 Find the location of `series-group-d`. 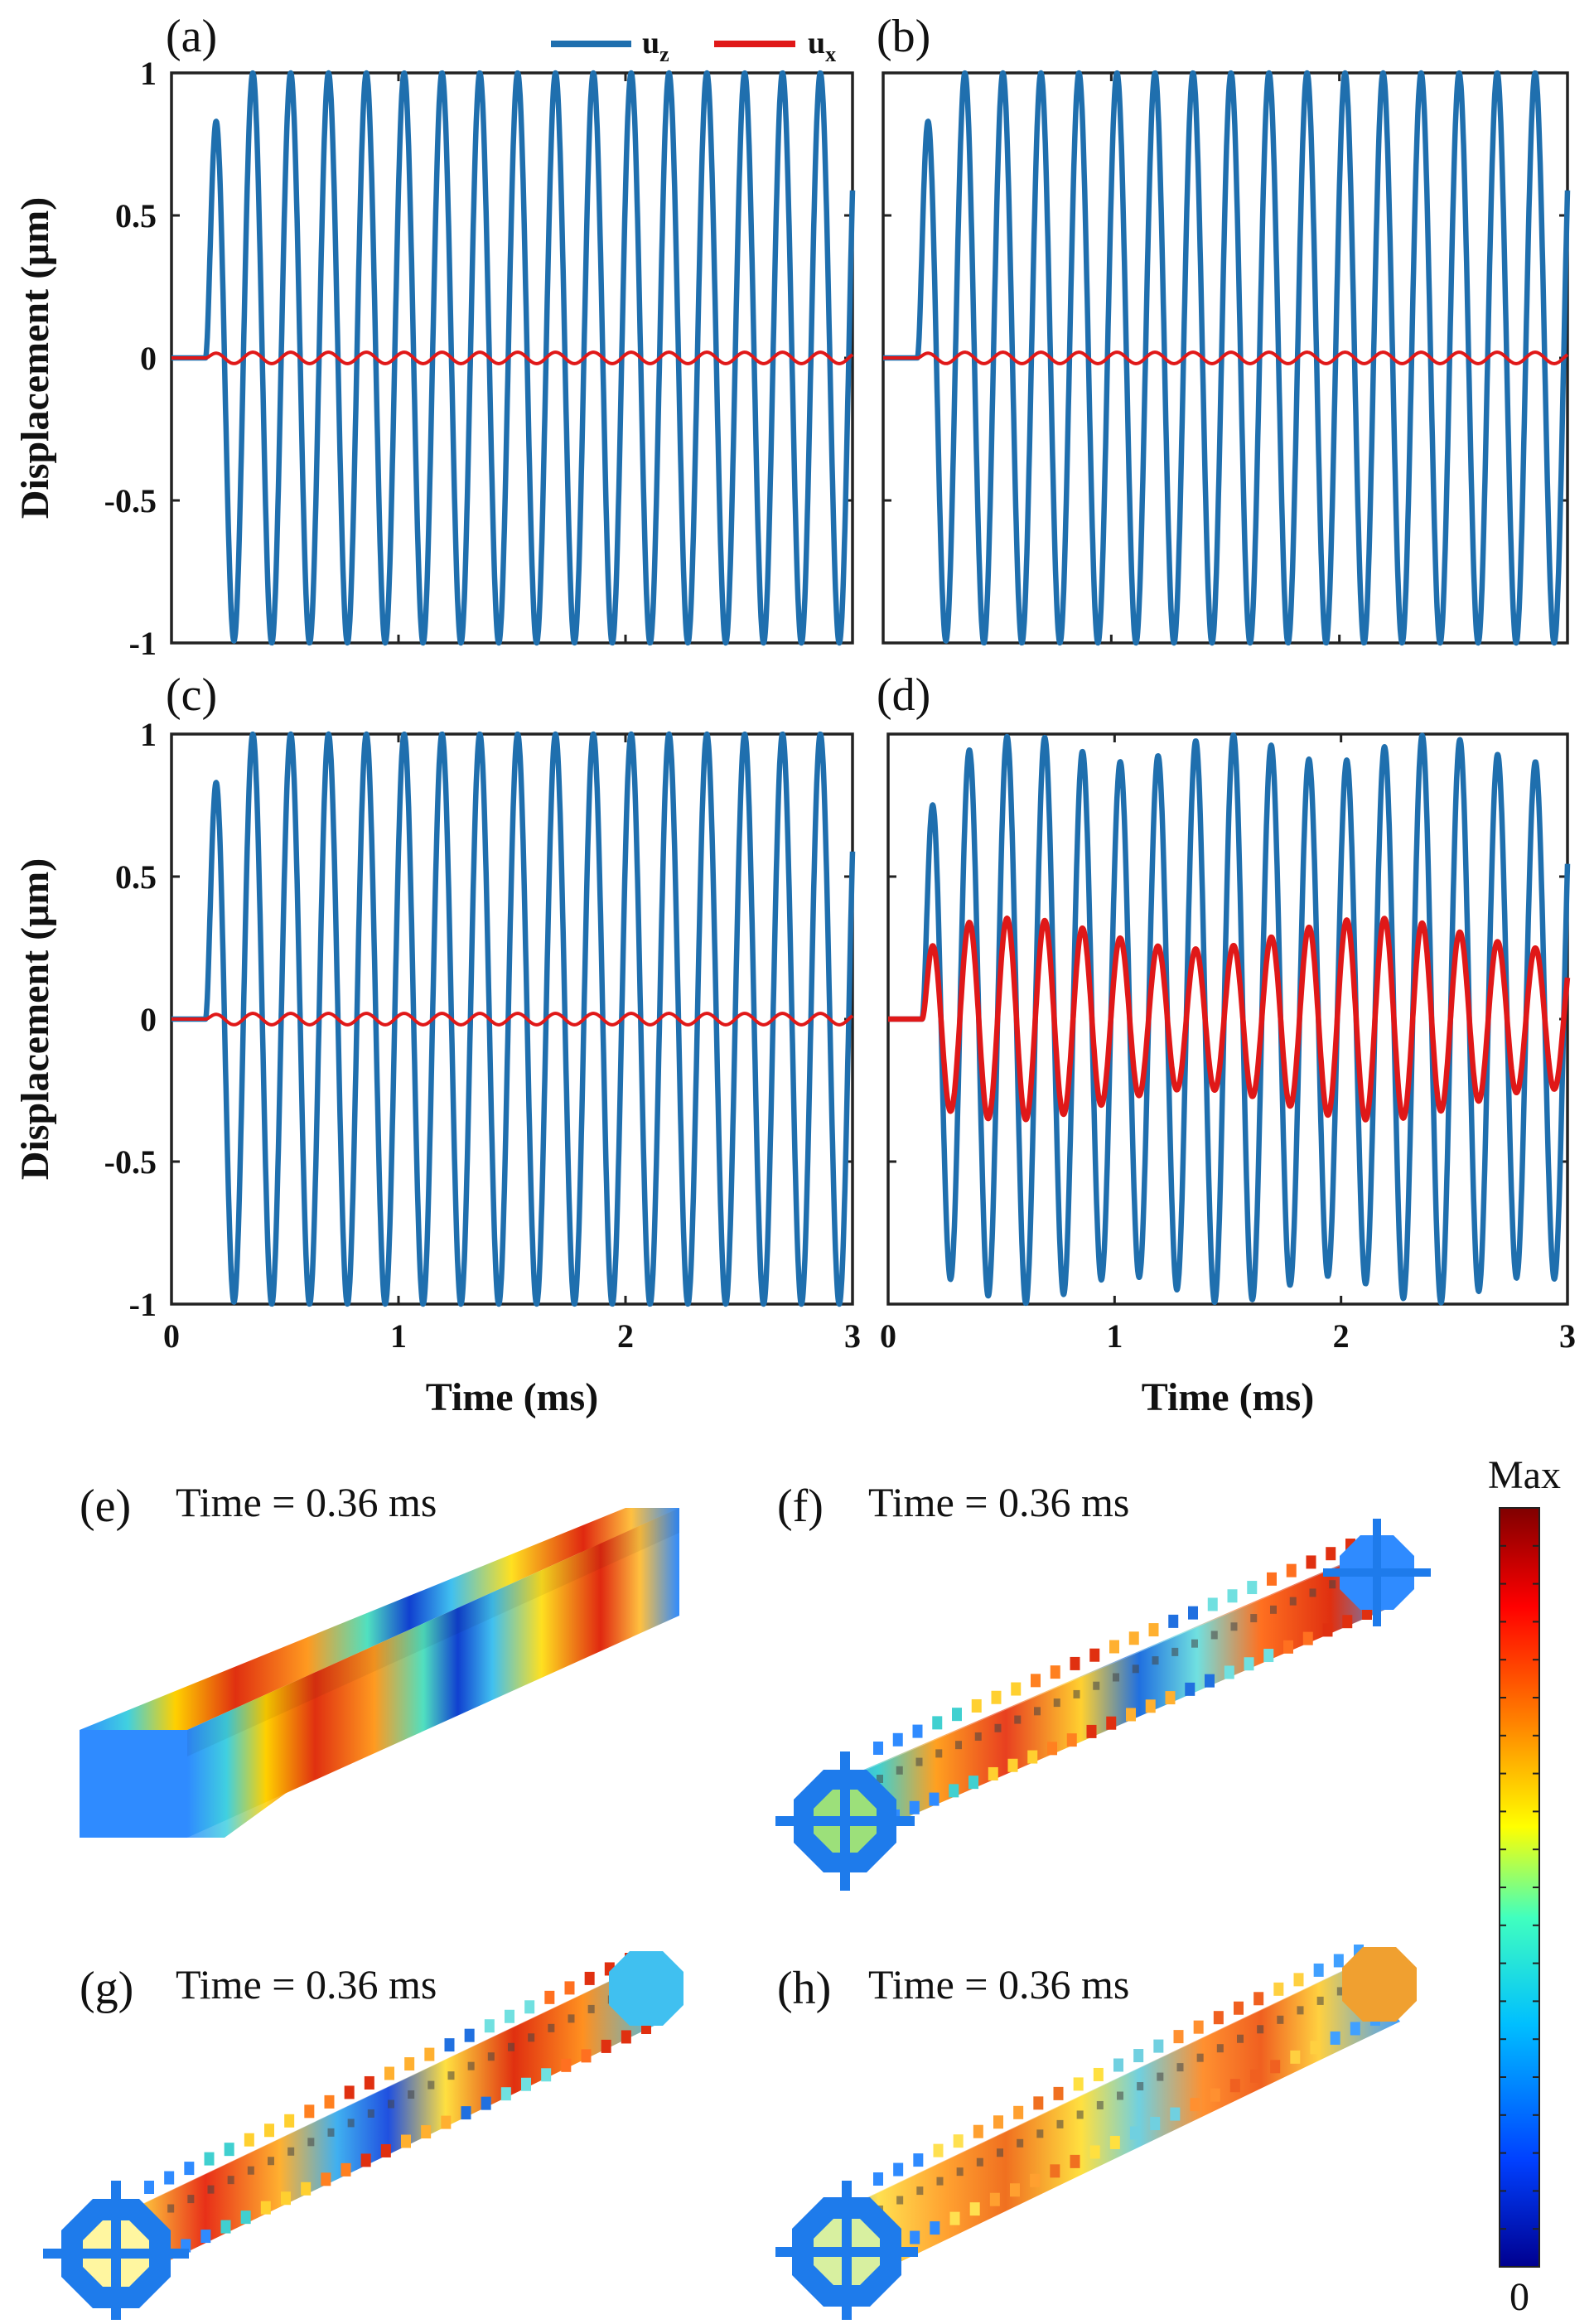

series-group-d is located at coordinates (1228, 1020).